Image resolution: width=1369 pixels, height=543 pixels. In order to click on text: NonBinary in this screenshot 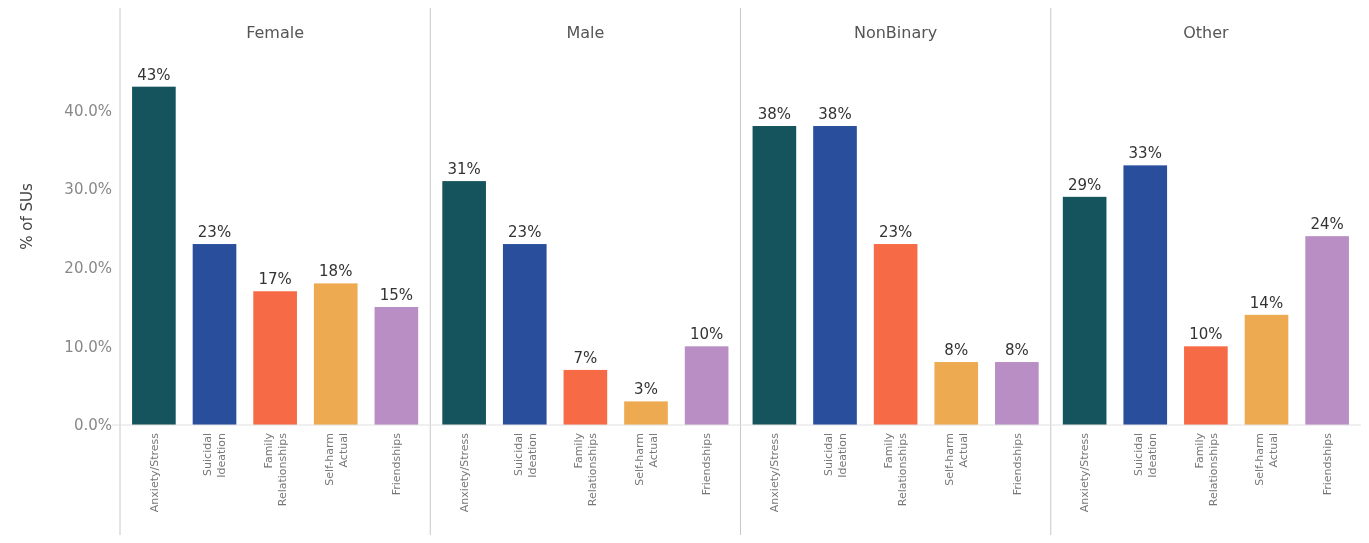, I will do `click(895, 32)`.